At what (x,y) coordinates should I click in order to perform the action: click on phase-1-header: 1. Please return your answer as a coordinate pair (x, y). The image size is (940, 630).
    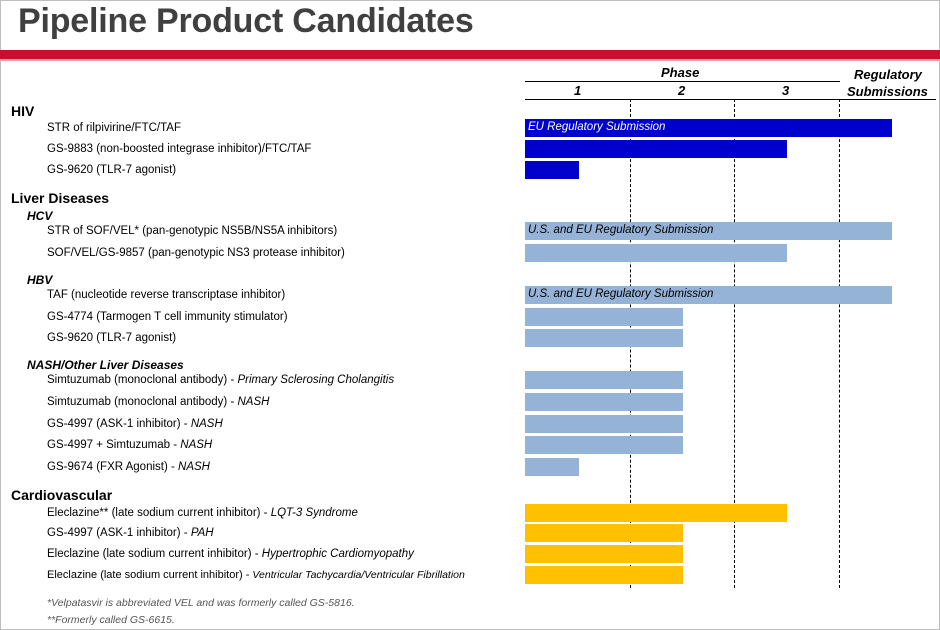
    Looking at the image, I should click on (578, 90).